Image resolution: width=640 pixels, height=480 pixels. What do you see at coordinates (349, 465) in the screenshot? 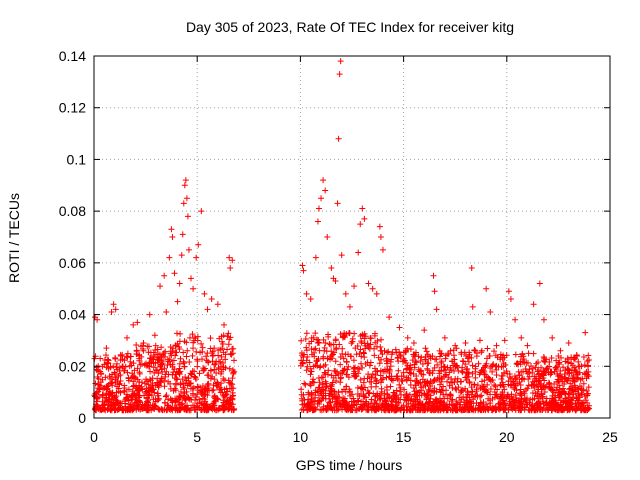
I see `x-axis-label: GPS time / hours` at bounding box center [349, 465].